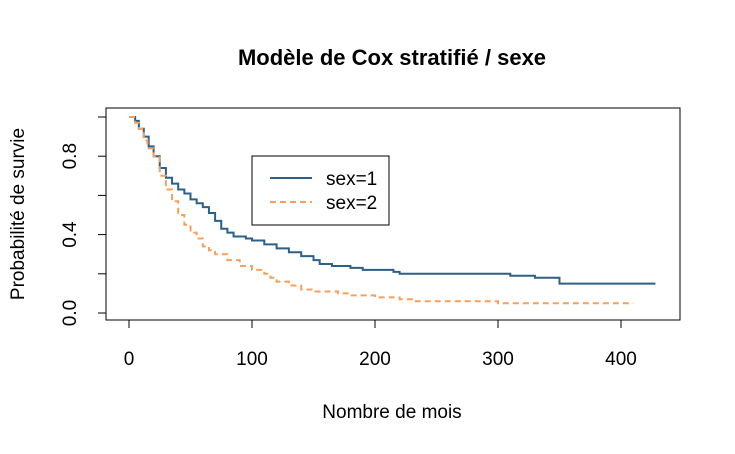  I want to click on legend: sex=1 sex=2, so click(320, 190).